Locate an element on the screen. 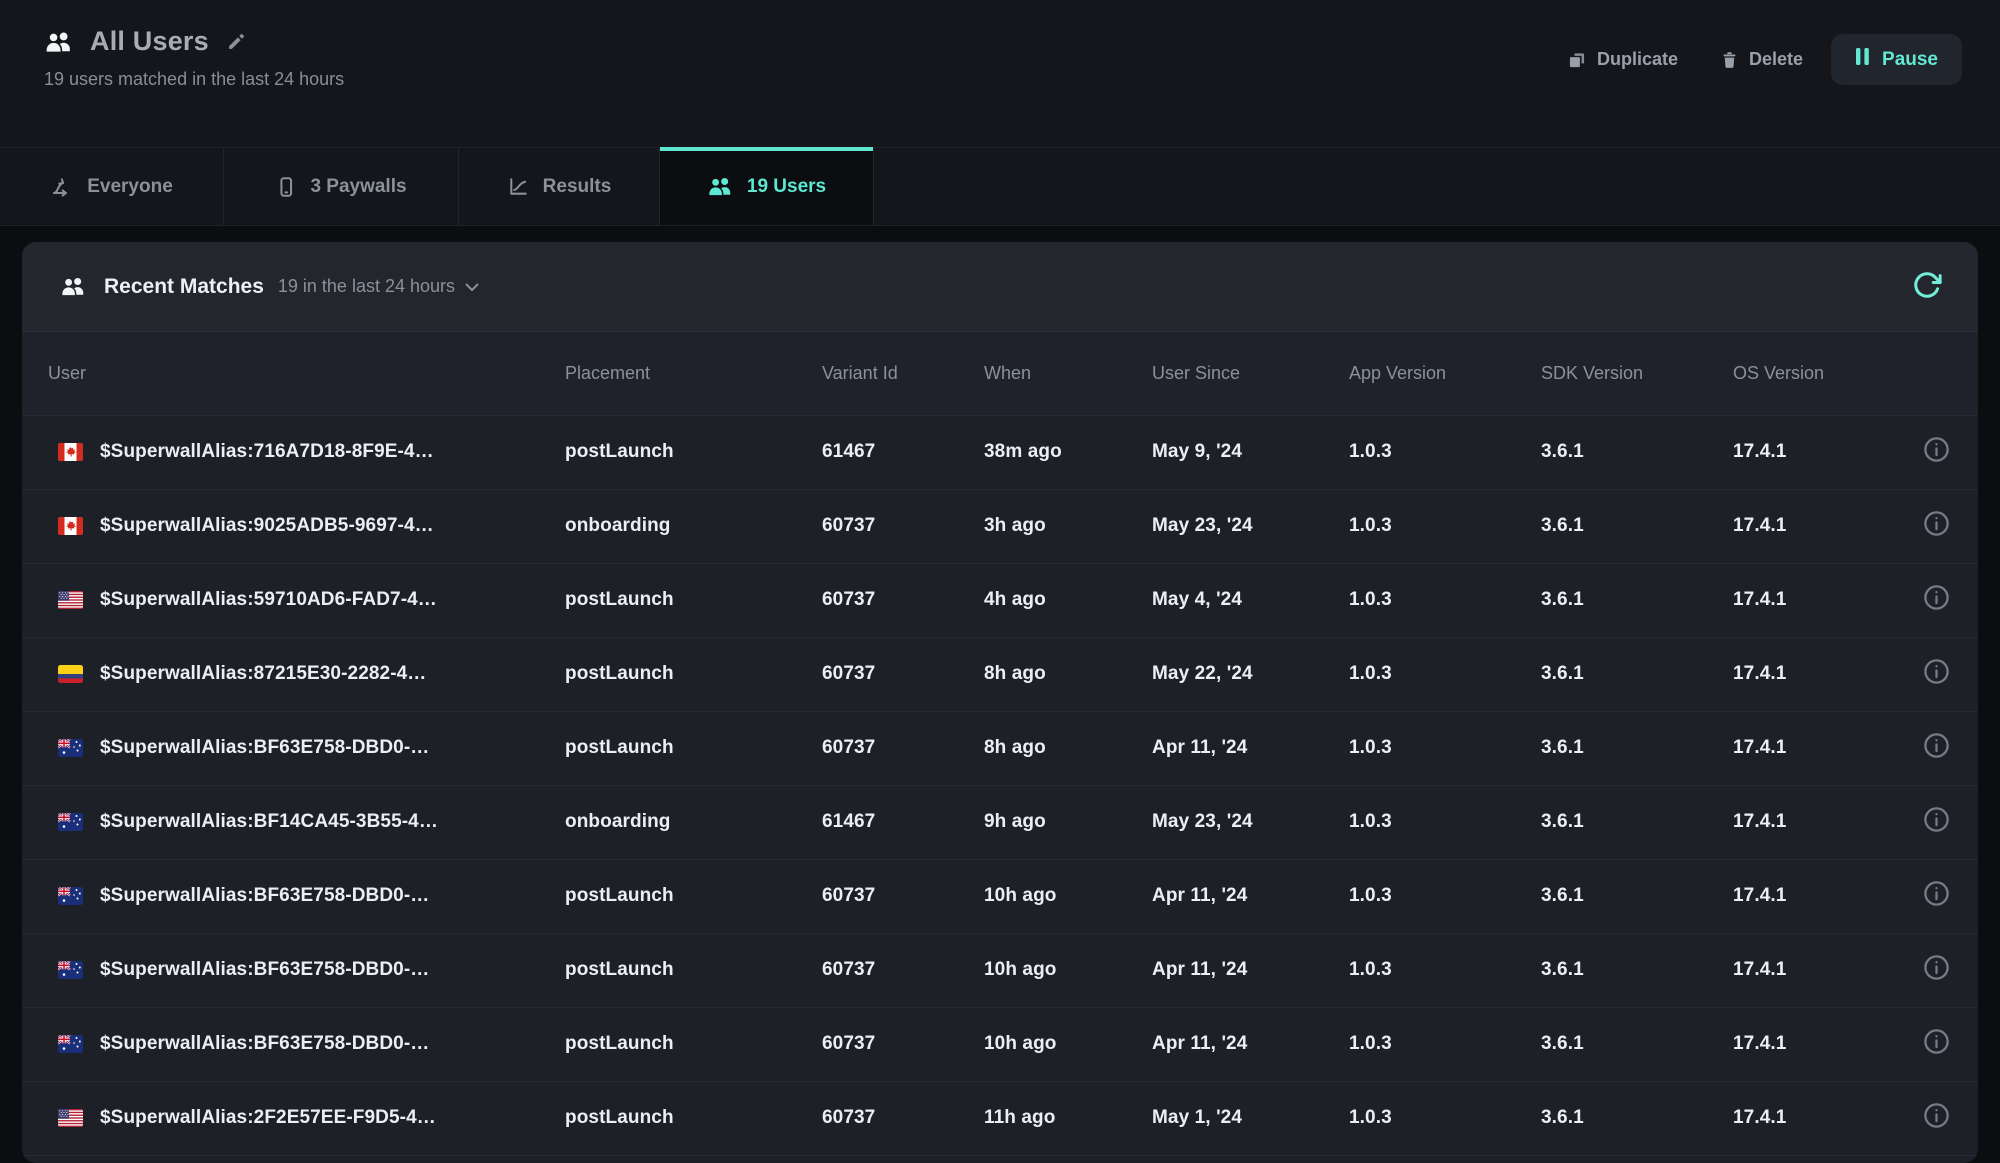 The height and width of the screenshot is (1163, 2000). tab-users: 19 Users is located at coordinates (767, 186).